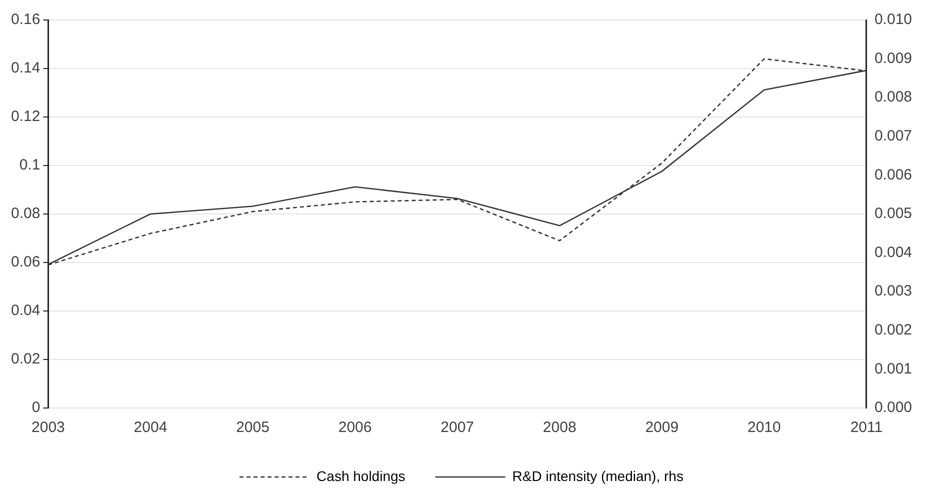  Describe the element at coordinates (29, 165) in the screenshot. I see `y-tick-label: 0.1` at that location.